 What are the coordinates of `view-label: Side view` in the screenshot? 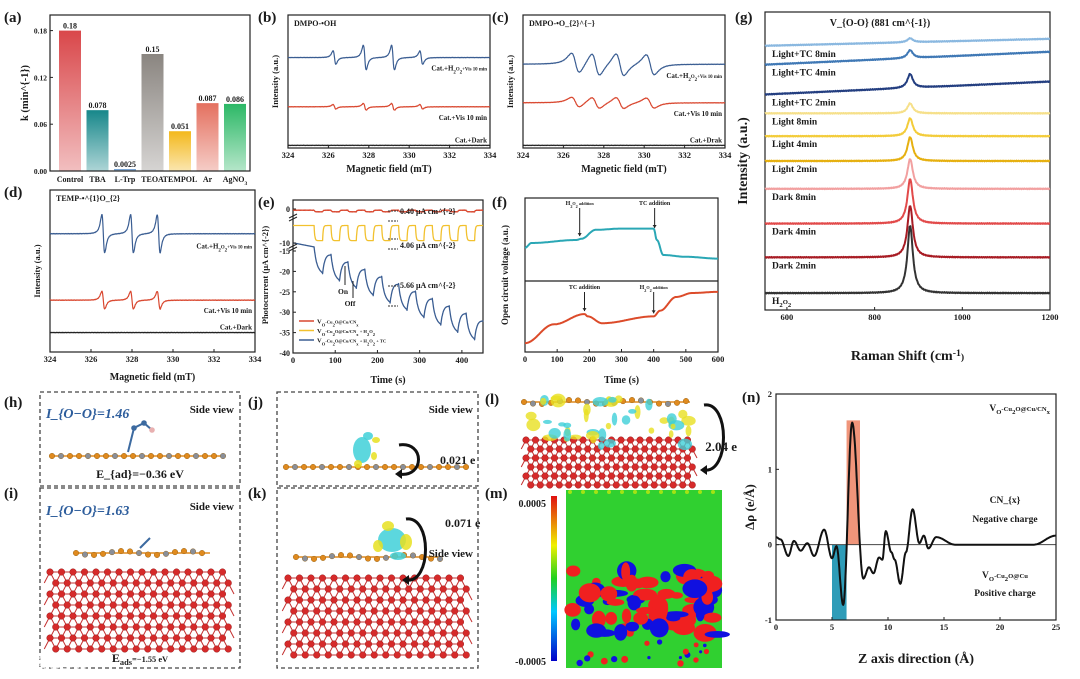 It's located at (212, 507).